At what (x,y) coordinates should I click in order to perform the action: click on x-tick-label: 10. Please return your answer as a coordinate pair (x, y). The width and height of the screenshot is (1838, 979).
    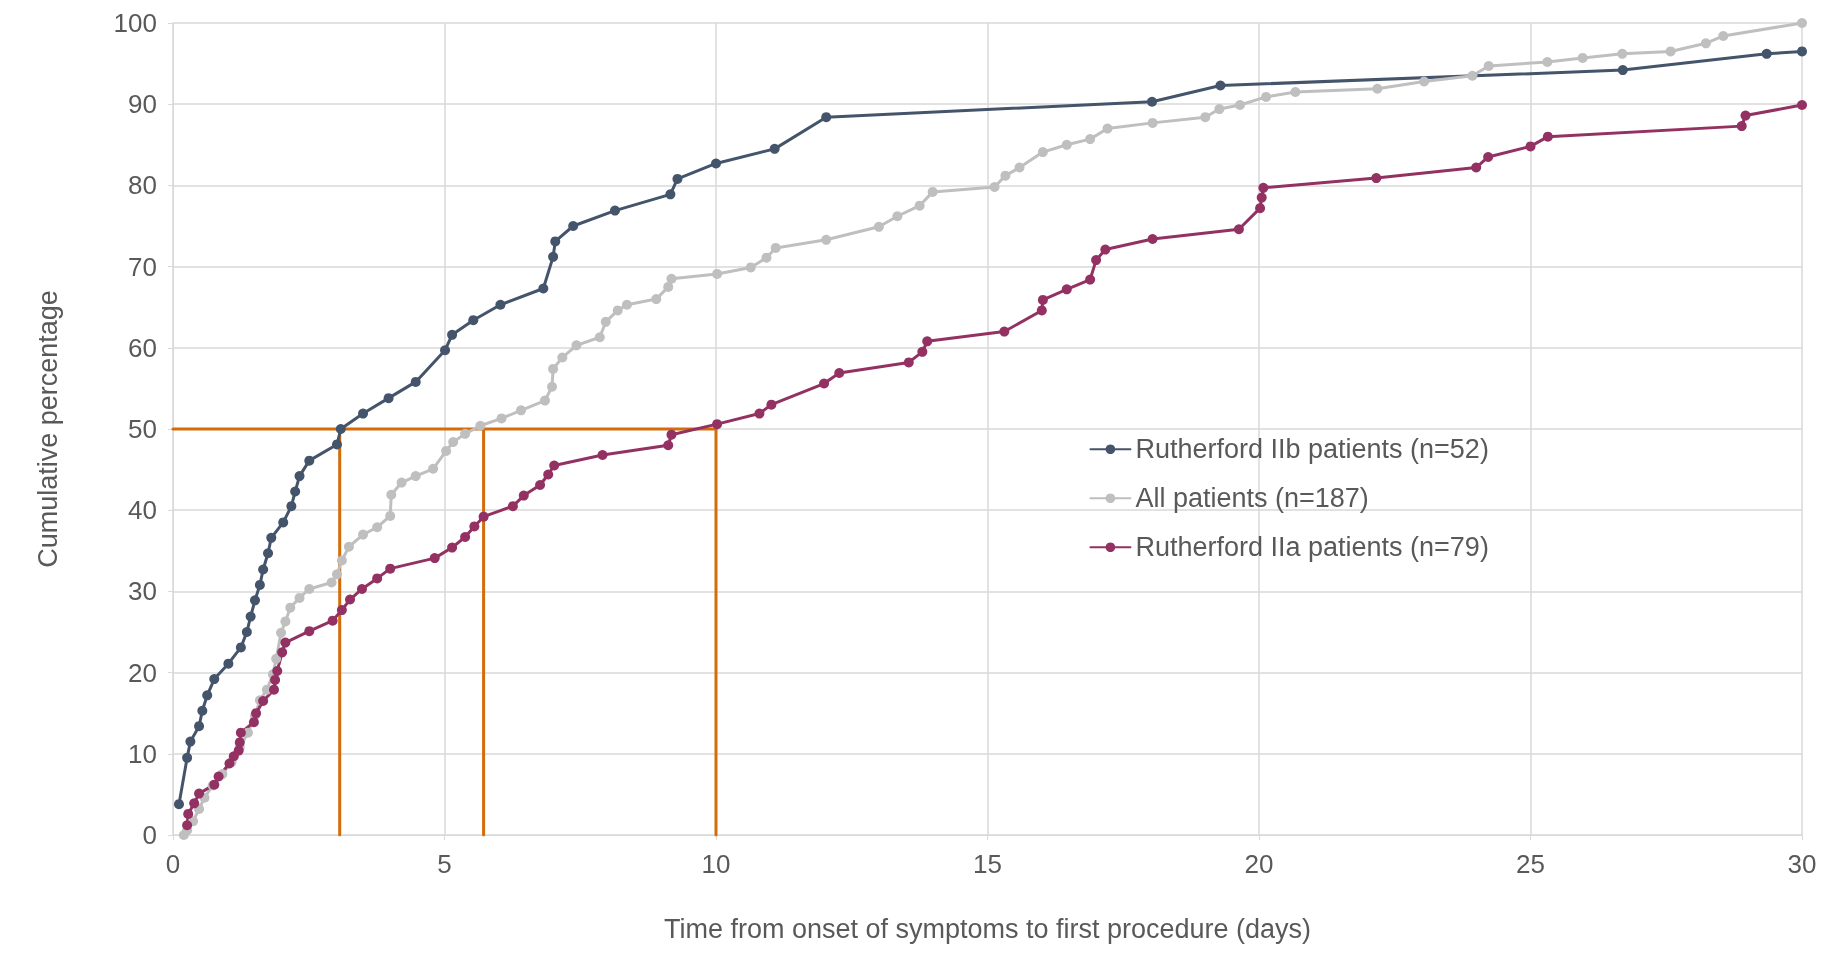
    Looking at the image, I should click on (716, 864).